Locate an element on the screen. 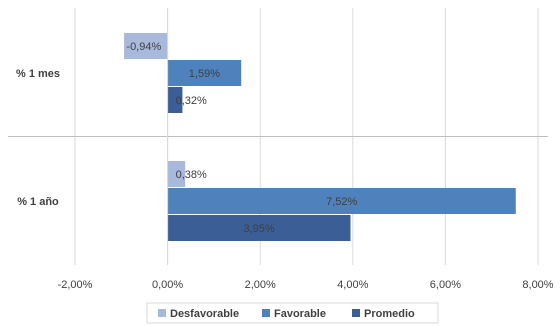 The image size is (560, 326). legend-swatch-promedio is located at coordinates (356, 313).